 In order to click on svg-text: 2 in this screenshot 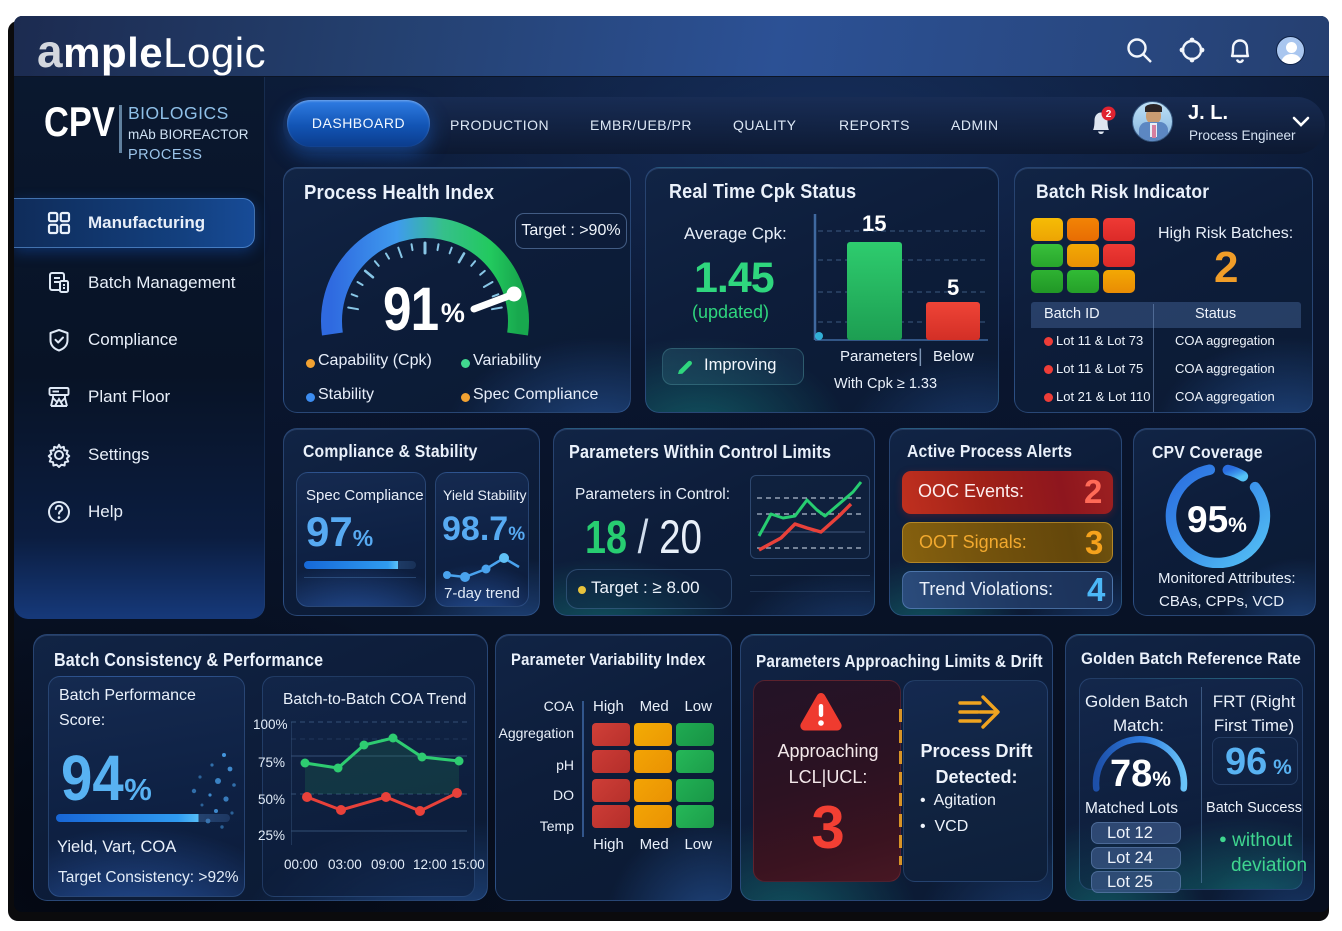, I will do `click(1109, 114)`.